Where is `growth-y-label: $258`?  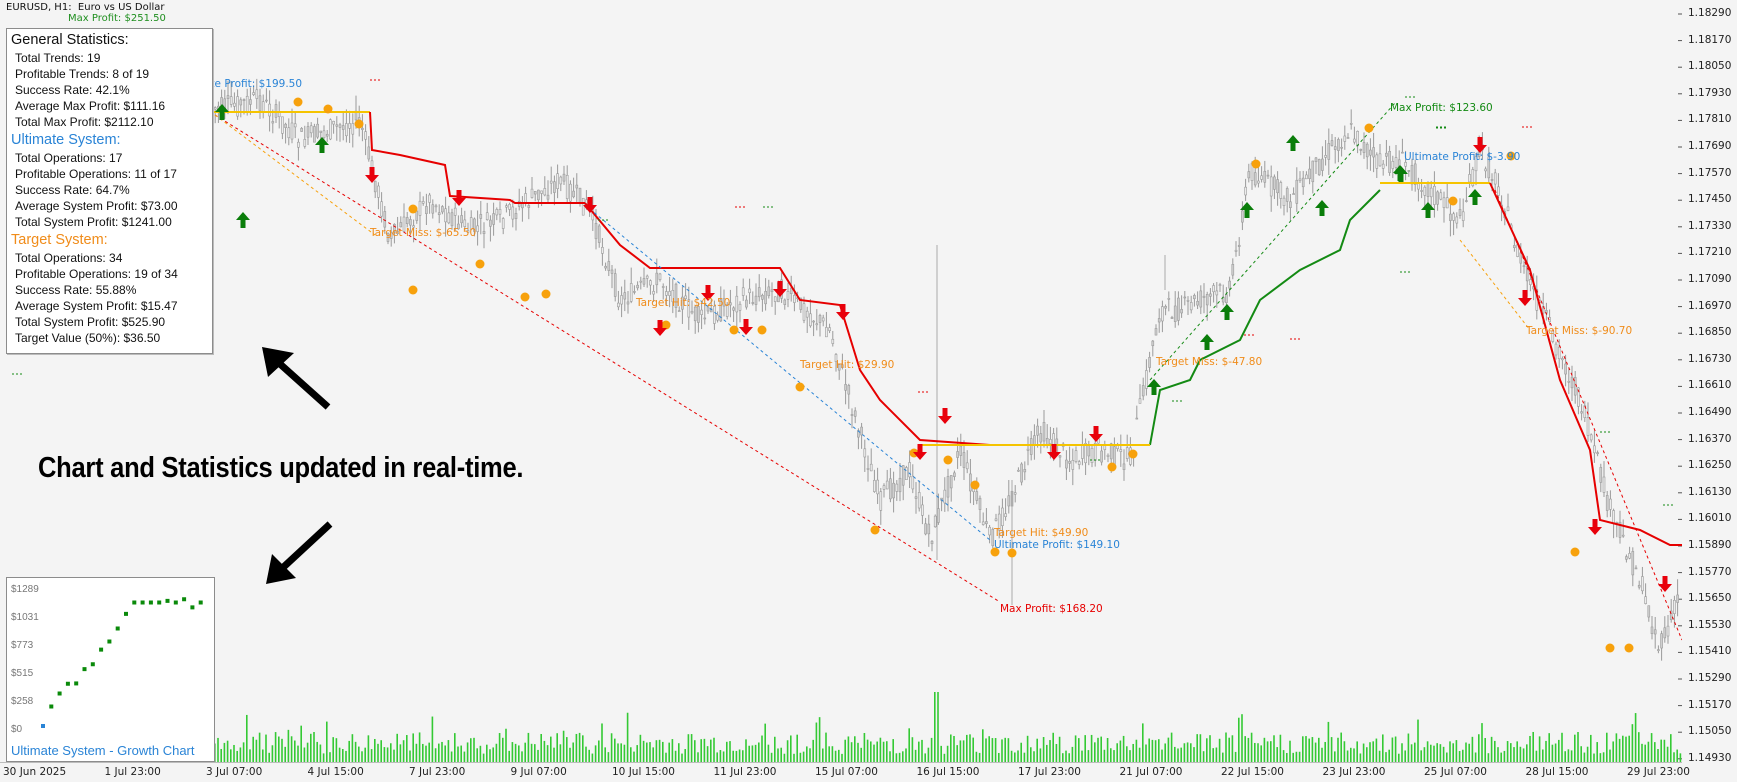
growth-y-label: $258 is located at coordinates (22, 701).